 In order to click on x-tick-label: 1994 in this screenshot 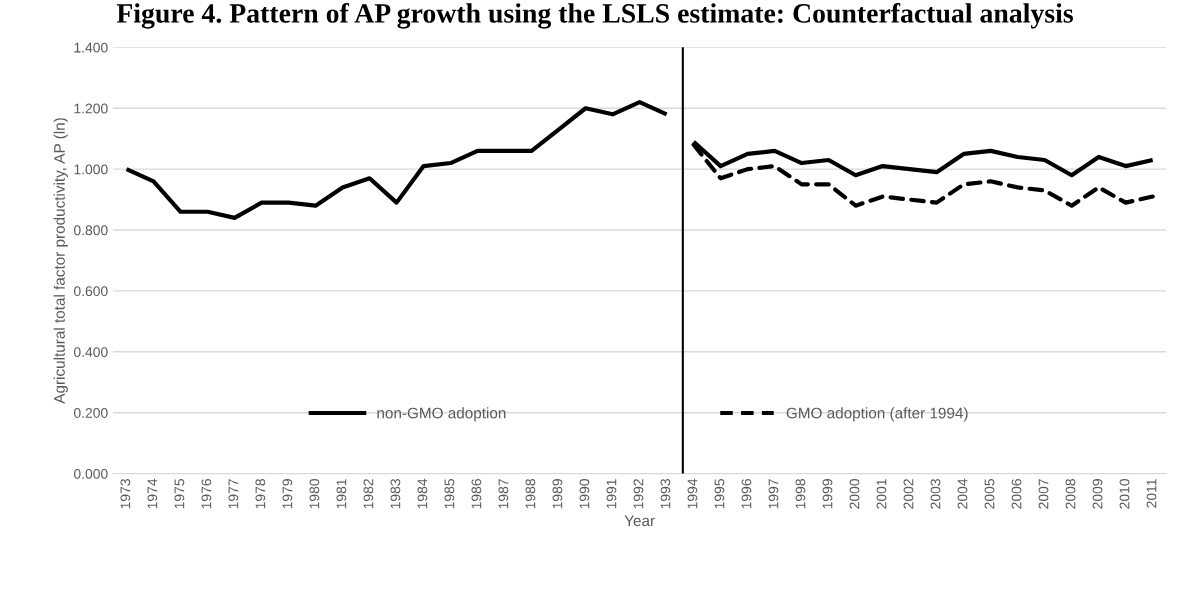, I will do `click(692, 493)`.